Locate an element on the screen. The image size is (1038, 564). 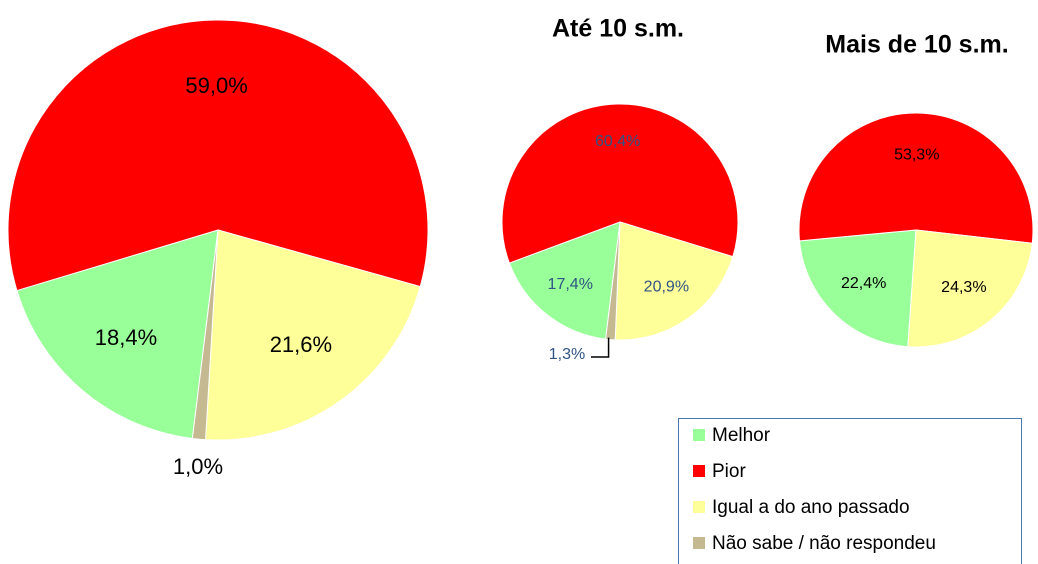
legend-label: Não sabe / não respondeu is located at coordinates (824, 543).